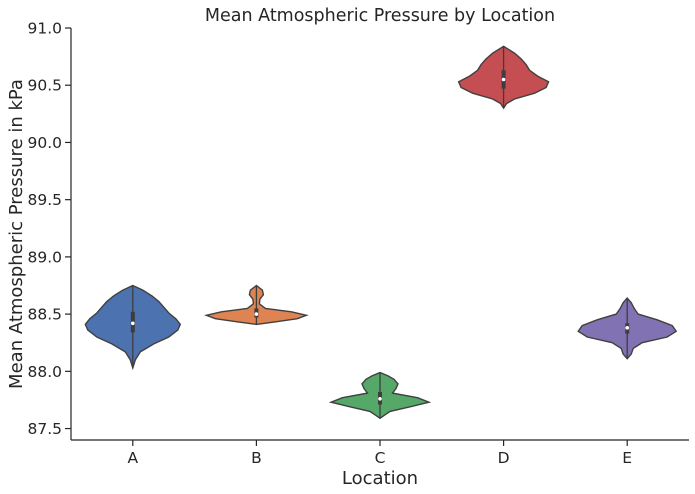  I want to click on y-tick-label: 88.5, so click(44, 315).